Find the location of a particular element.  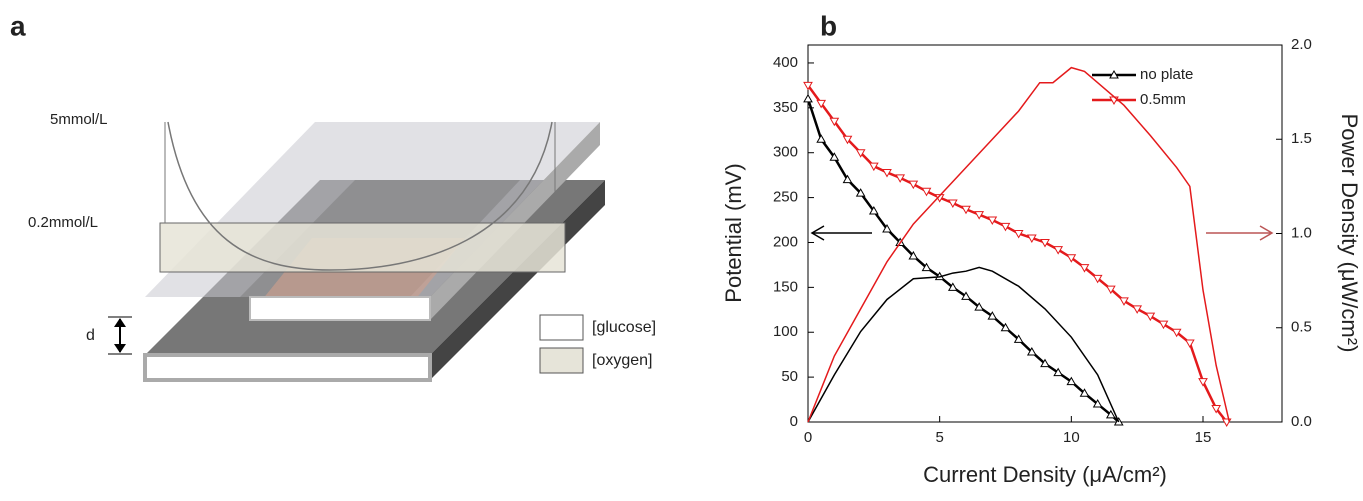

y-tick-label: 0 is located at coordinates (794, 421).